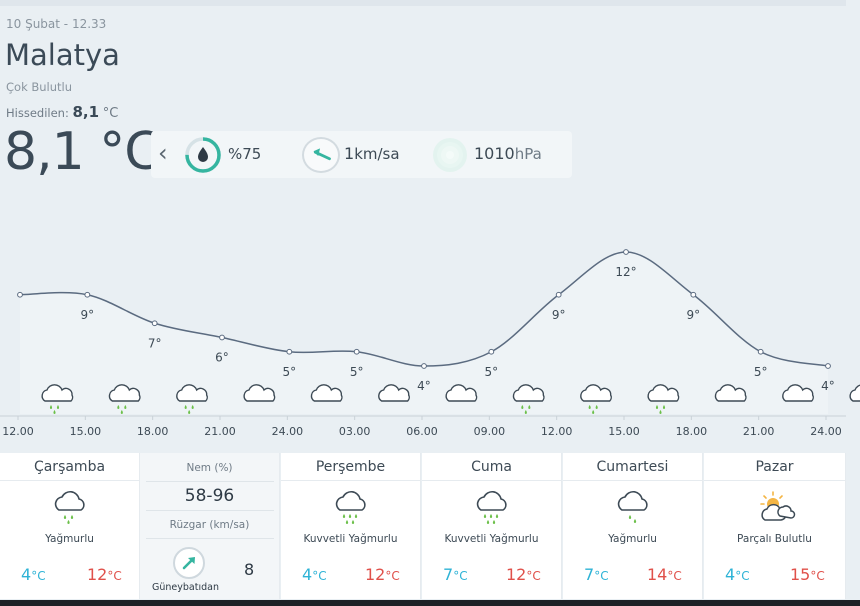  Describe the element at coordinates (163, 153) in the screenshot. I see `chevron-left-icon: ‹` at that location.